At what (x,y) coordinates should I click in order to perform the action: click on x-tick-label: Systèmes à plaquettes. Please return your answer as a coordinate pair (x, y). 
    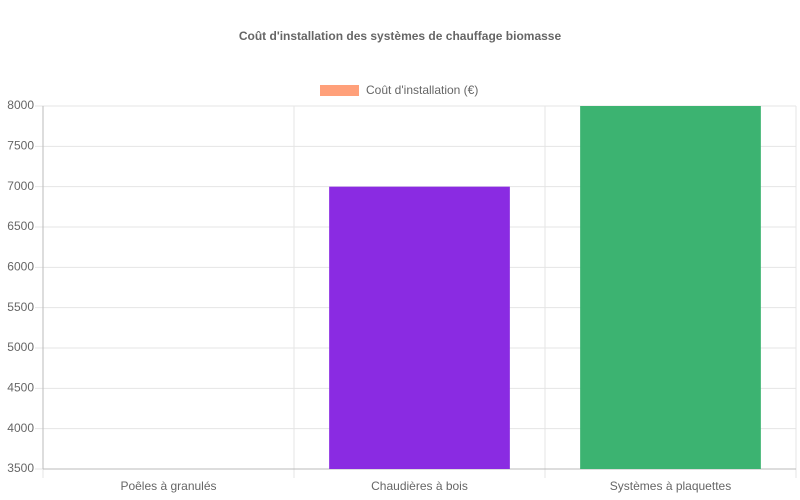
    Looking at the image, I should click on (670, 486).